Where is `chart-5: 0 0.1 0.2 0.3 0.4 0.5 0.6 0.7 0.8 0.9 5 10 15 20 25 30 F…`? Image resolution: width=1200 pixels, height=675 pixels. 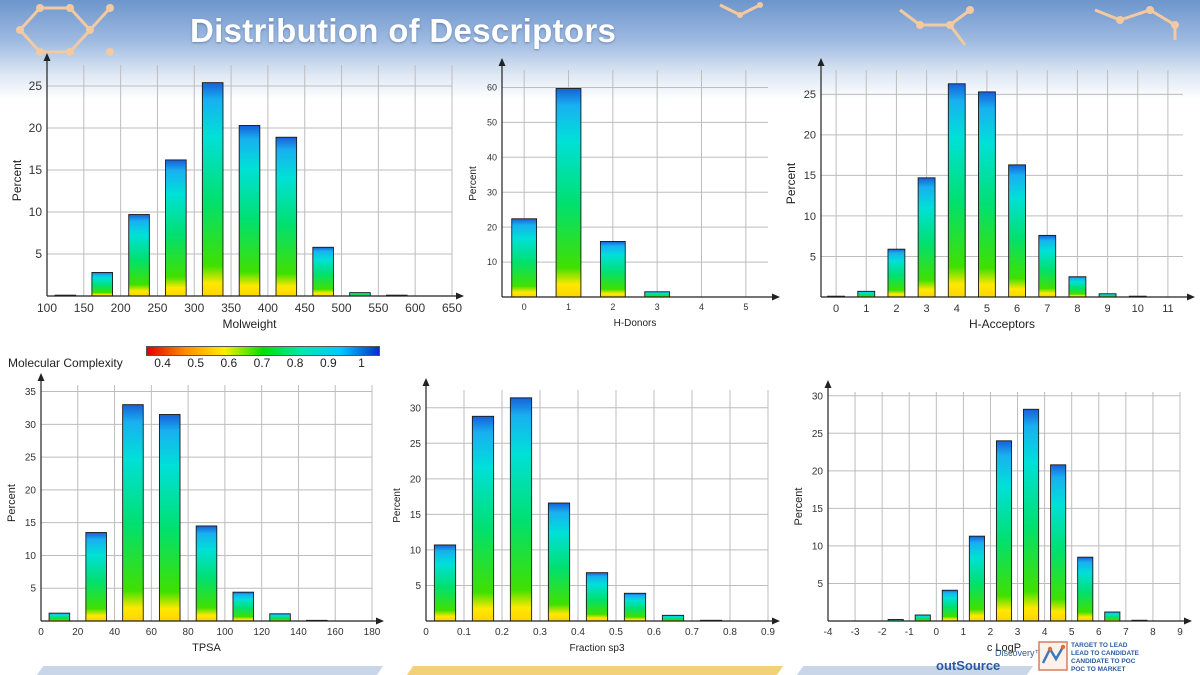 chart-5: 0 0.1 0.2 0.3 0.4 0.5 0.6 0.7 0.8 0.9 5 10 15 20 25 30 F… is located at coordinates (586, 516).